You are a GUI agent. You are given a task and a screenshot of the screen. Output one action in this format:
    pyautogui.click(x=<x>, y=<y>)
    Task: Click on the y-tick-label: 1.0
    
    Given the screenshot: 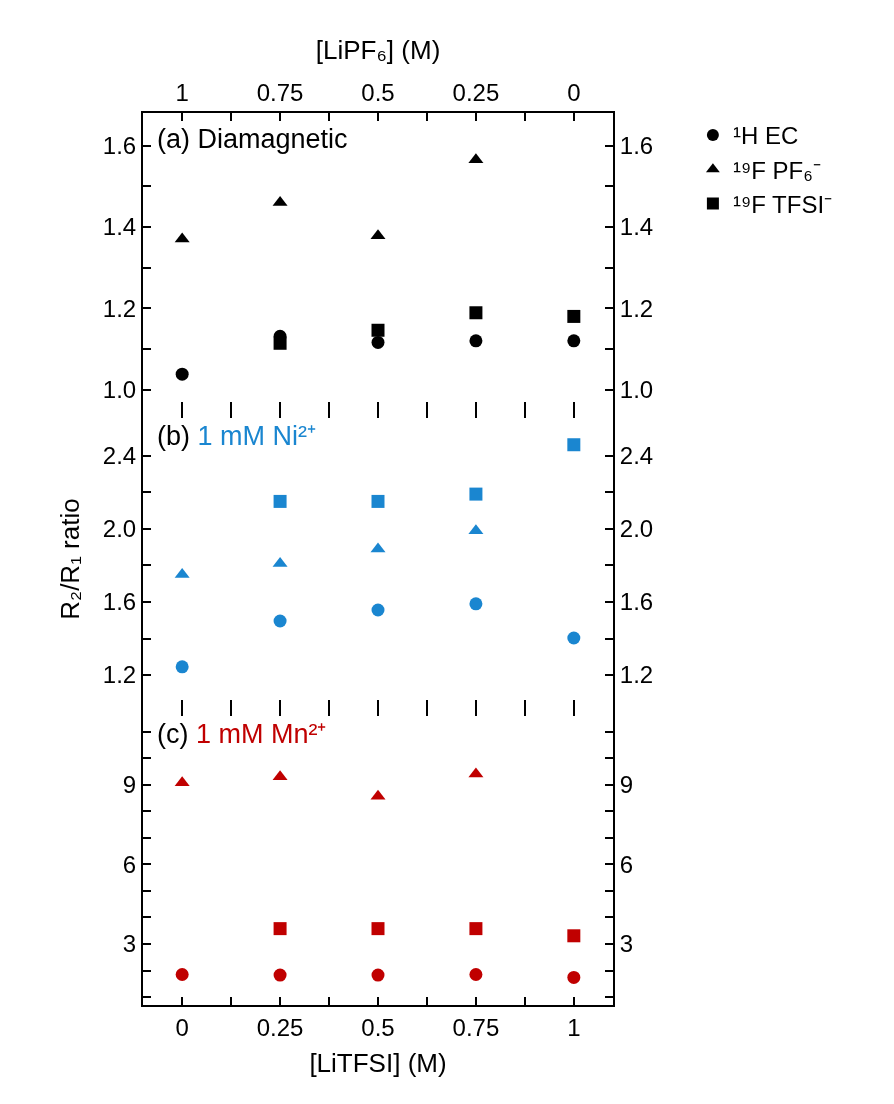 What is the action you would take?
    pyautogui.click(x=119, y=390)
    